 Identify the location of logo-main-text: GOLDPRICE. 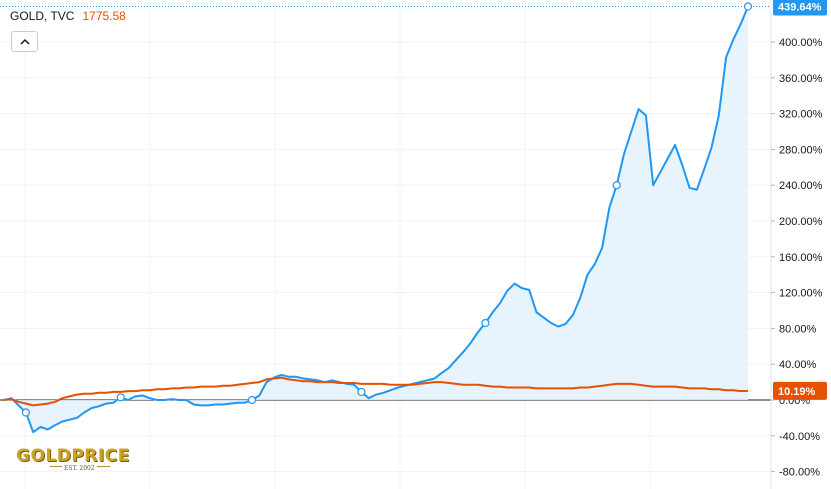
(73, 456).